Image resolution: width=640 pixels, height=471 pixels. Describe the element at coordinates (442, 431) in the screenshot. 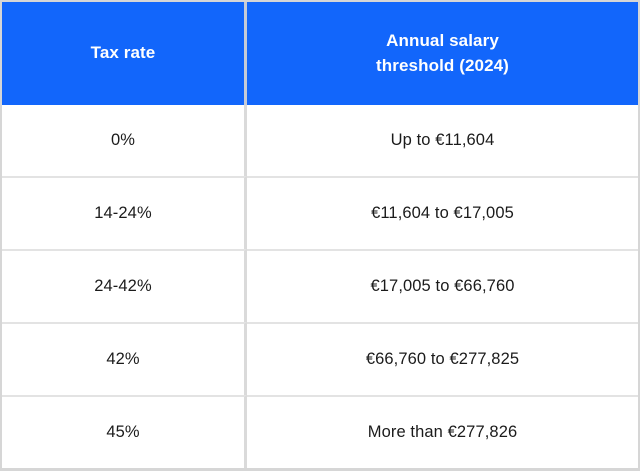

I see `cell-threshold: More than €277,826` at that location.